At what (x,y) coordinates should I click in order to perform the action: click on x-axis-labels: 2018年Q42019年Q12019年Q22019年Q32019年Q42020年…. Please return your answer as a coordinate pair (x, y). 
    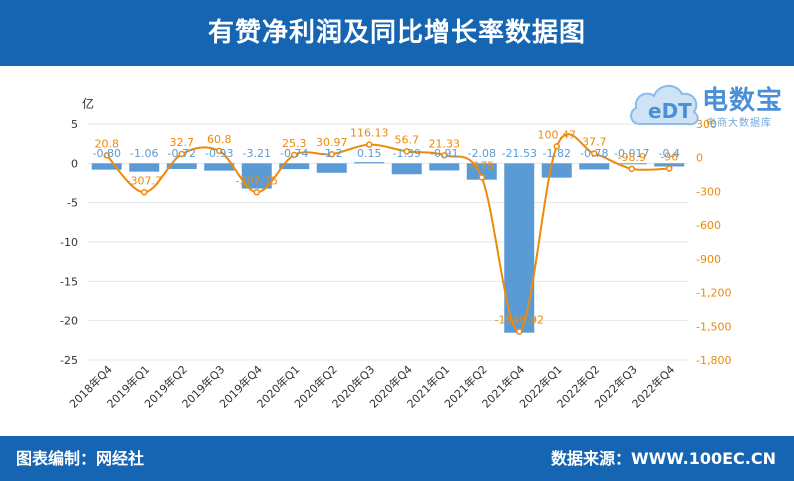
    Looking at the image, I should click on (371, 386).